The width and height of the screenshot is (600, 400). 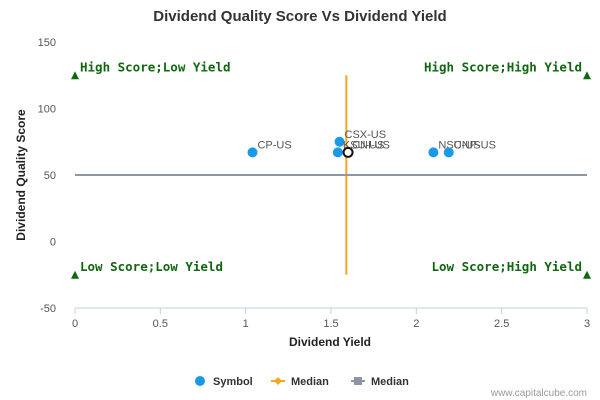 I want to click on x-tick-label: 1.5, so click(x=330, y=324).